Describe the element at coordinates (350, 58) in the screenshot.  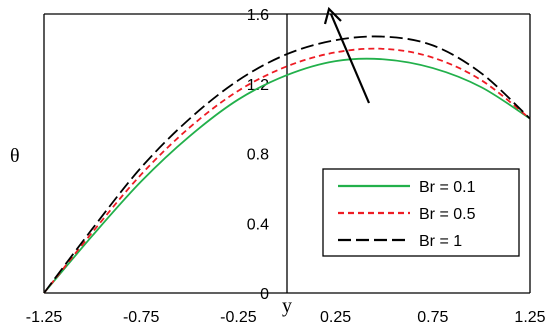
I see `arrow-shaft` at that location.